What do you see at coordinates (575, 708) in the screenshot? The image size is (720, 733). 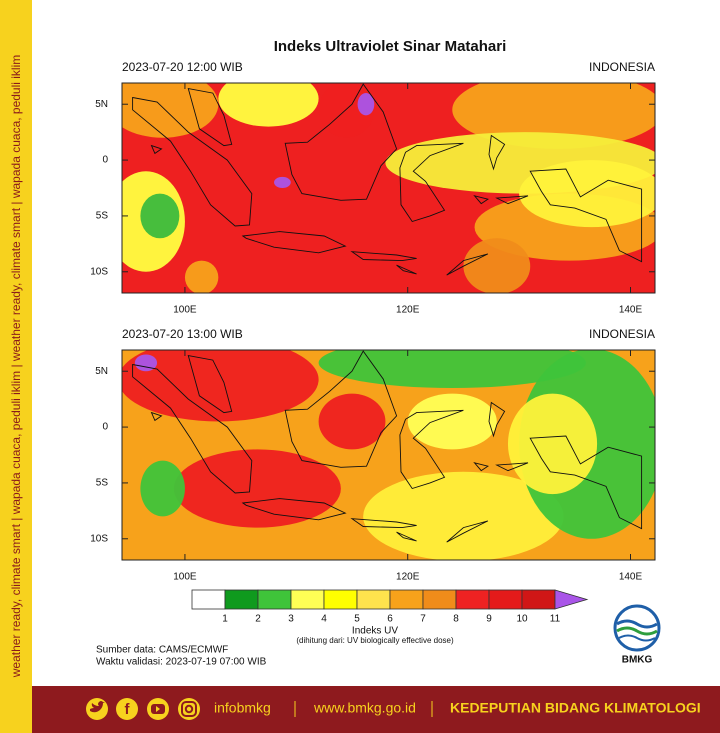 I see `footer-division: KEDEPUTIAN BIDANG KLIMATOLOGI` at bounding box center [575, 708].